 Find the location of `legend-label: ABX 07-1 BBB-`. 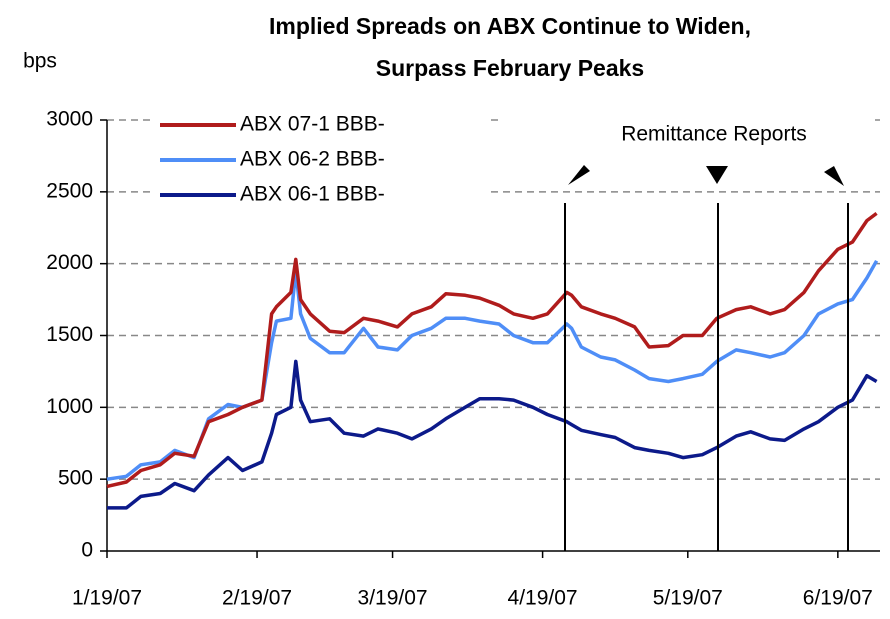

legend-label: ABX 07-1 BBB- is located at coordinates (312, 124).